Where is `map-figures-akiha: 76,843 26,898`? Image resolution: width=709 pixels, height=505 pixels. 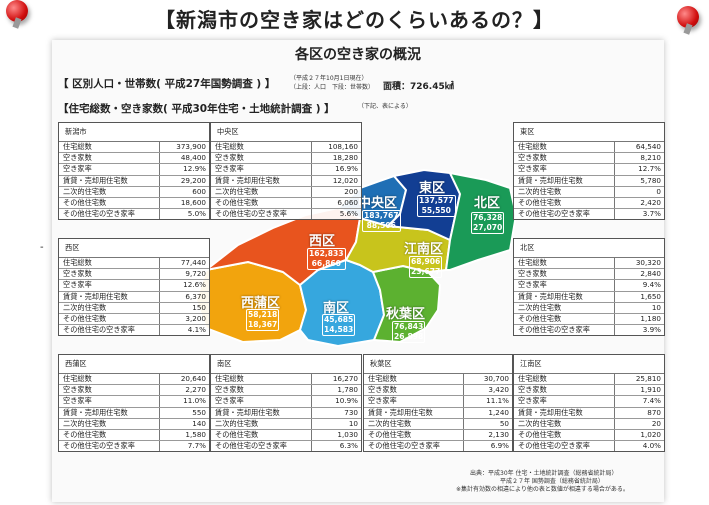
map-figures-akiha: 76,843 26,898 is located at coordinates (409, 332).